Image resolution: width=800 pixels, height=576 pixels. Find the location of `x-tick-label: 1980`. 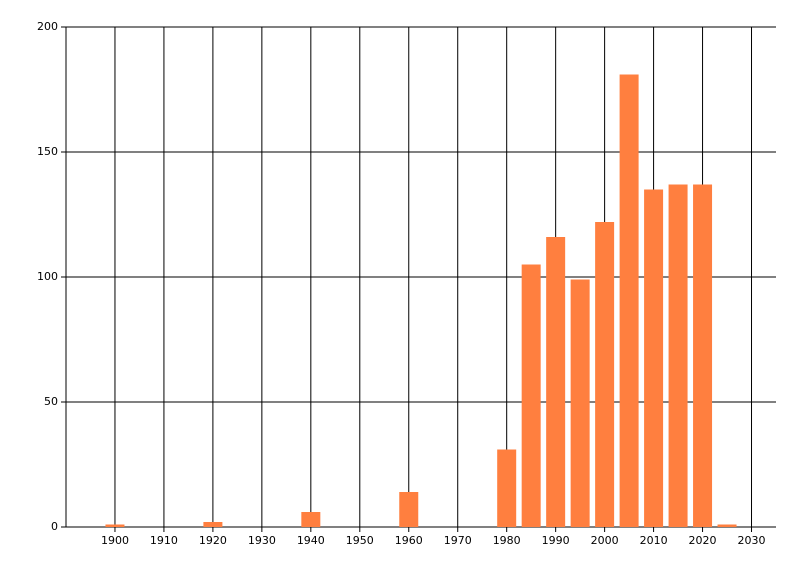

x-tick-label: 1980 is located at coordinates (507, 540).